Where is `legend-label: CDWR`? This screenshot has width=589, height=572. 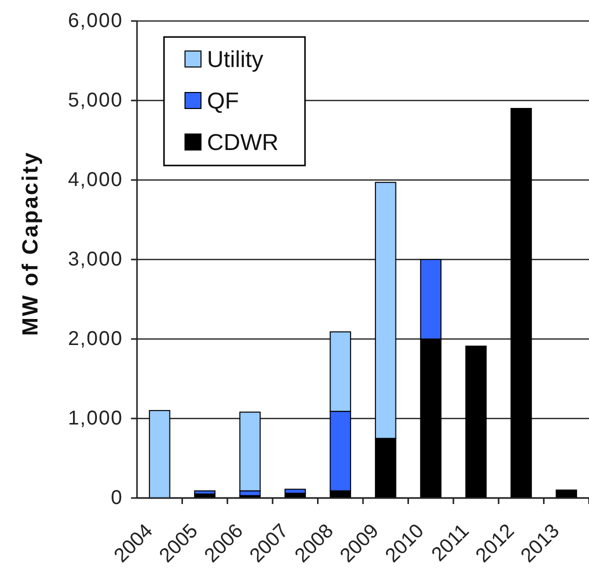
legend-label: CDWR is located at coordinates (243, 142).